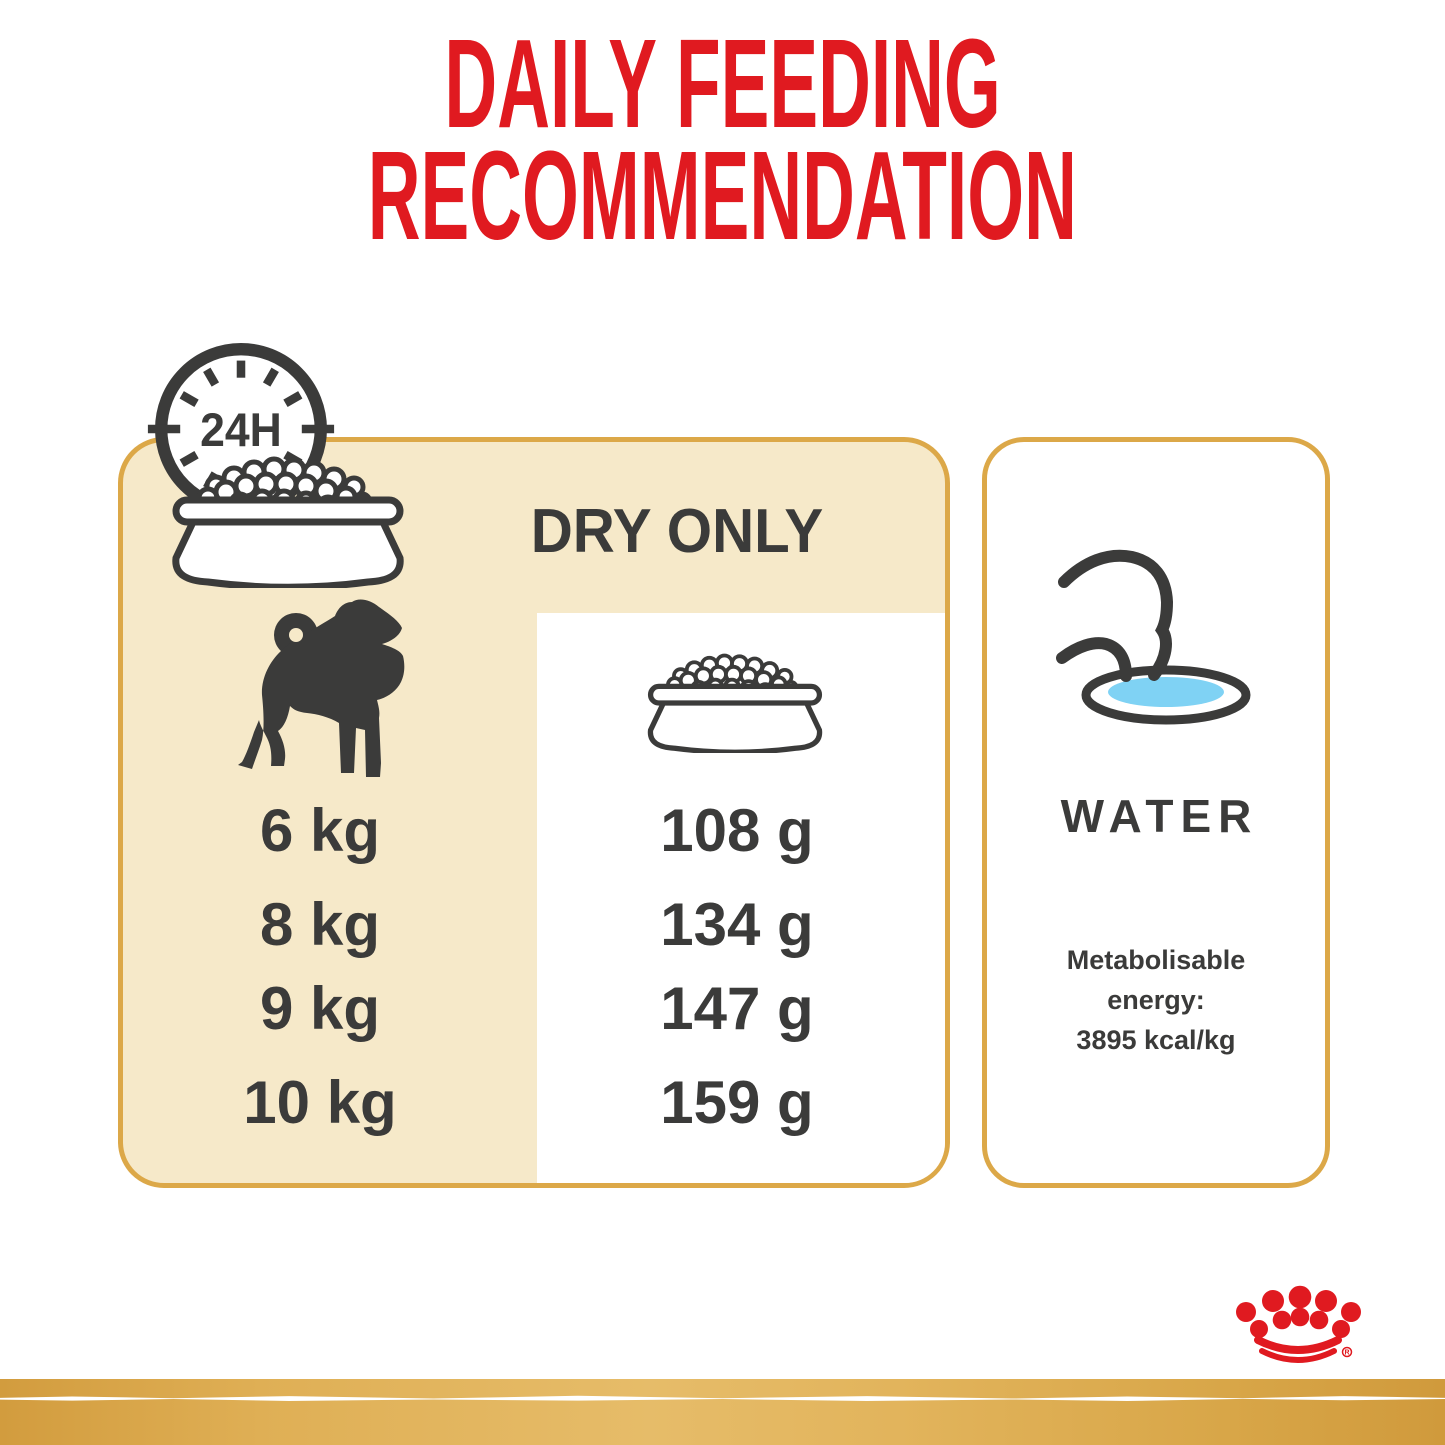  Describe the element at coordinates (737, 1102) in the screenshot. I see `amount-cell: 159 g` at that location.